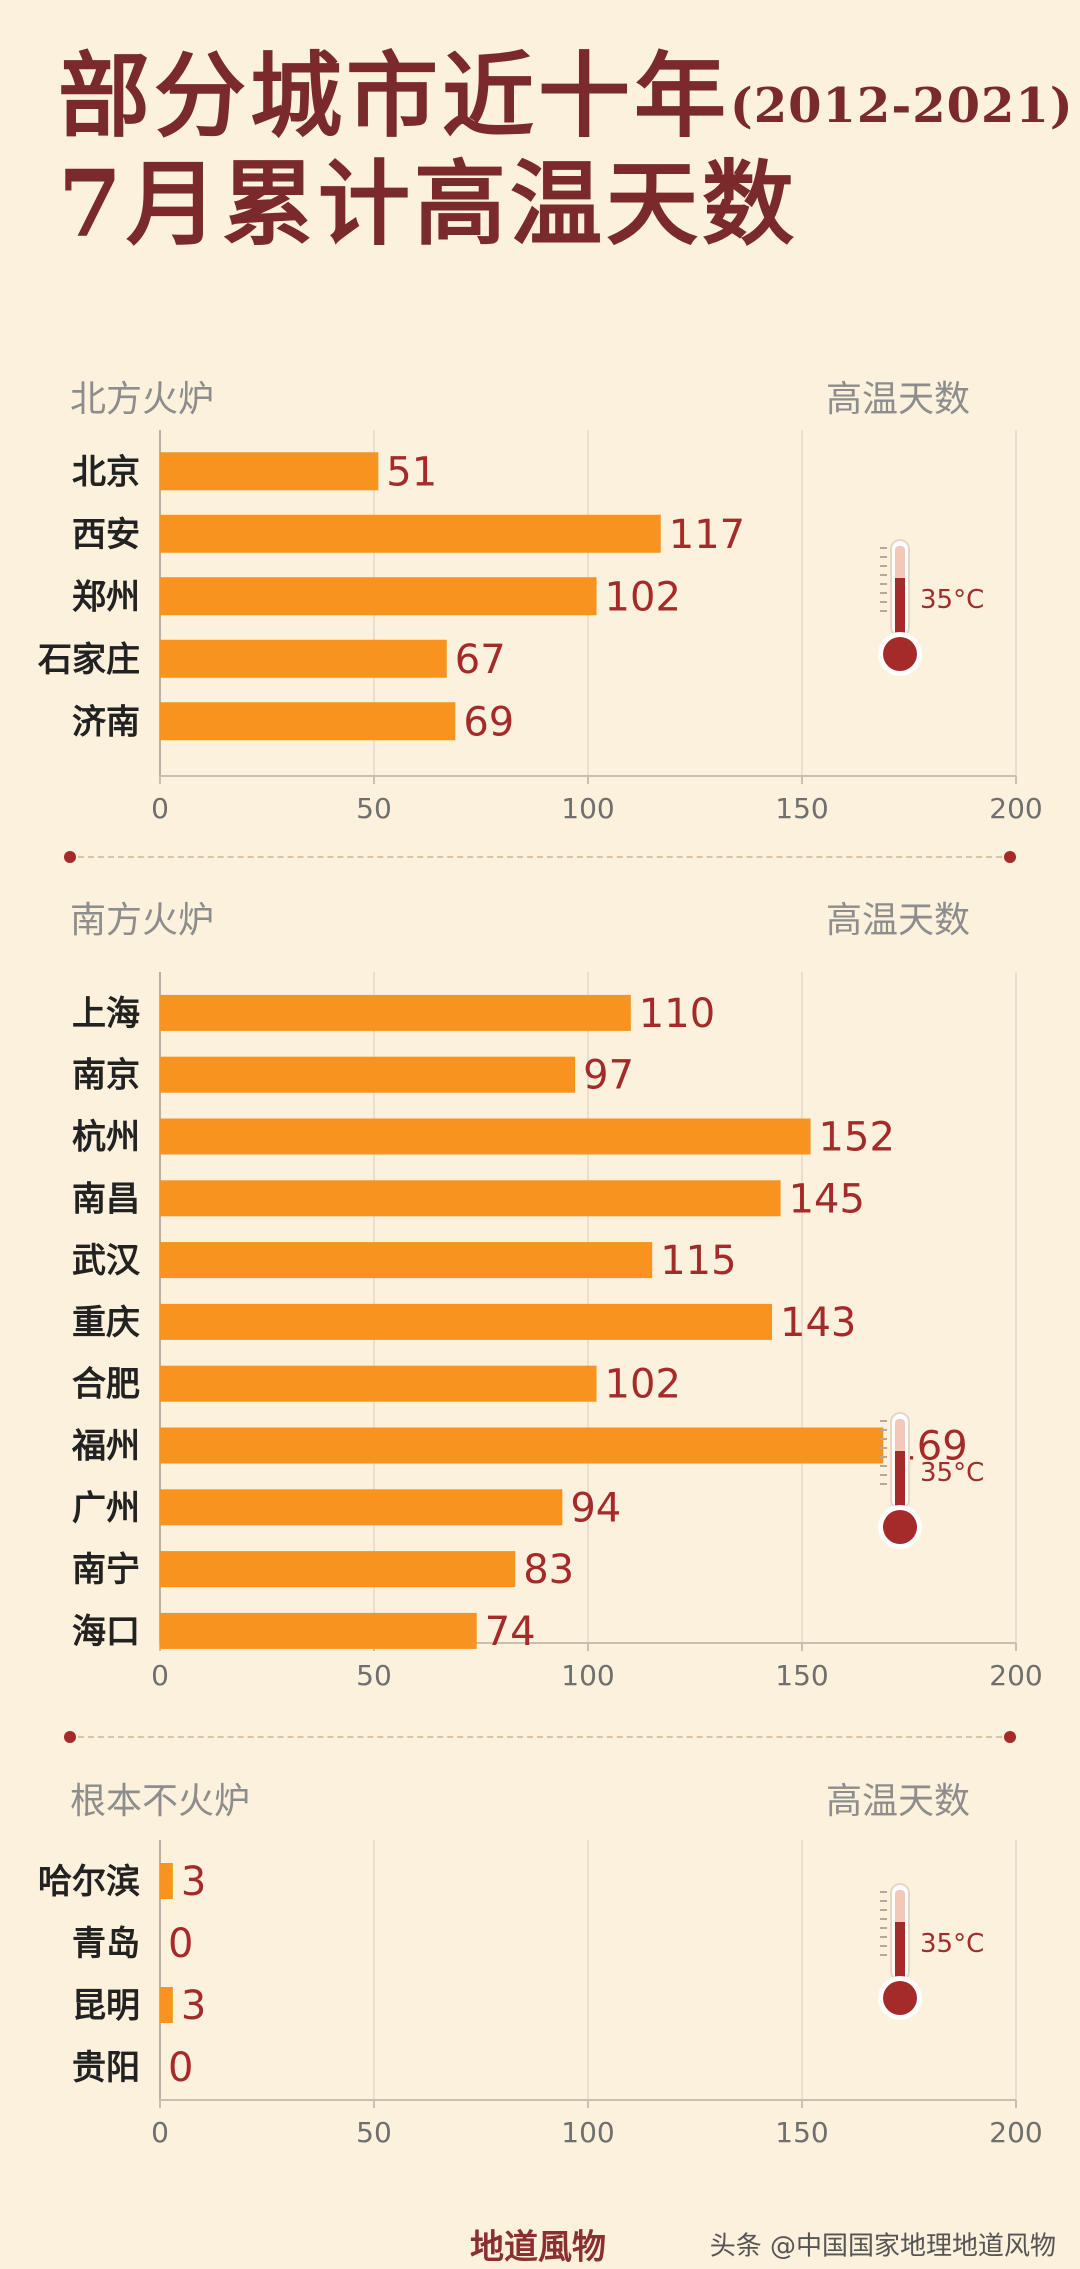  What do you see at coordinates (106, 2068) in the screenshot?
I see `category-label: 贵阳` at bounding box center [106, 2068].